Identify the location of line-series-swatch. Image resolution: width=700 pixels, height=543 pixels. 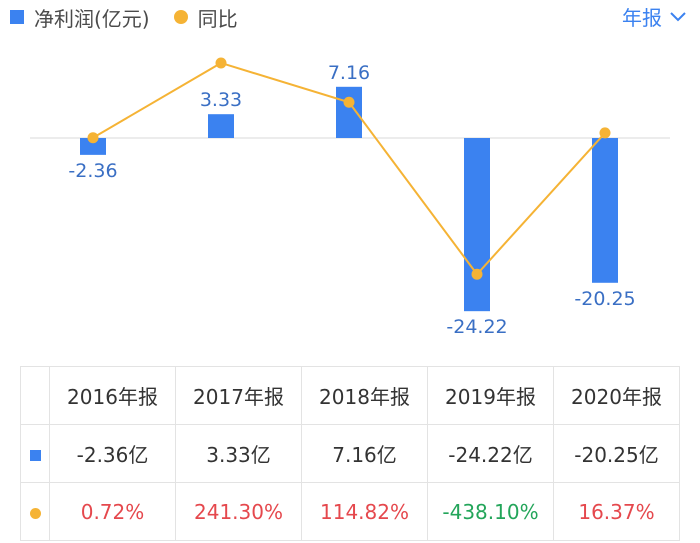
(180, 17).